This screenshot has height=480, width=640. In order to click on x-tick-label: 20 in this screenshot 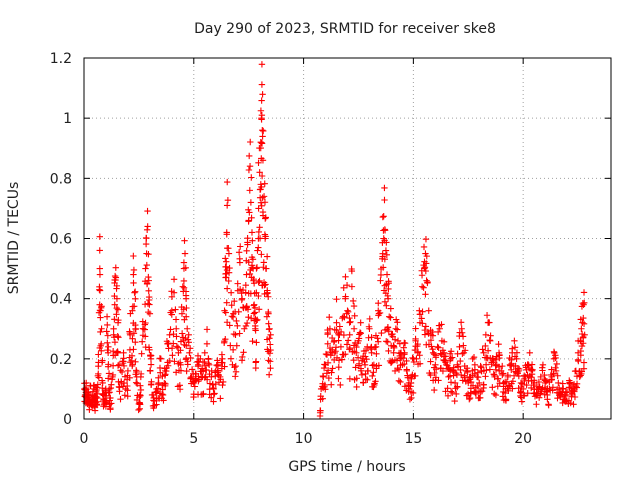, I will do `click(523, 439)`.